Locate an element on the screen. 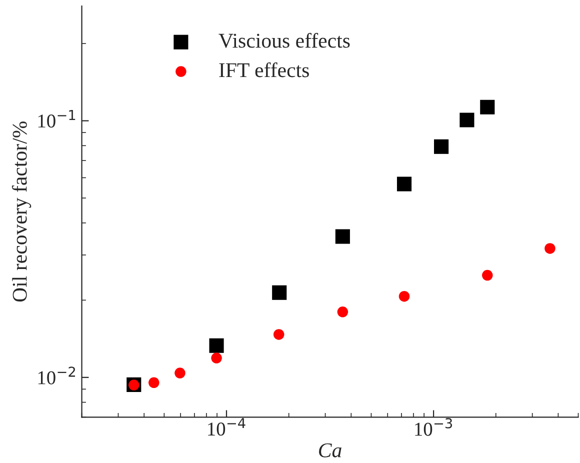  x-tick-label: 10$^{−4}$ is located at coordinates (227, 427).